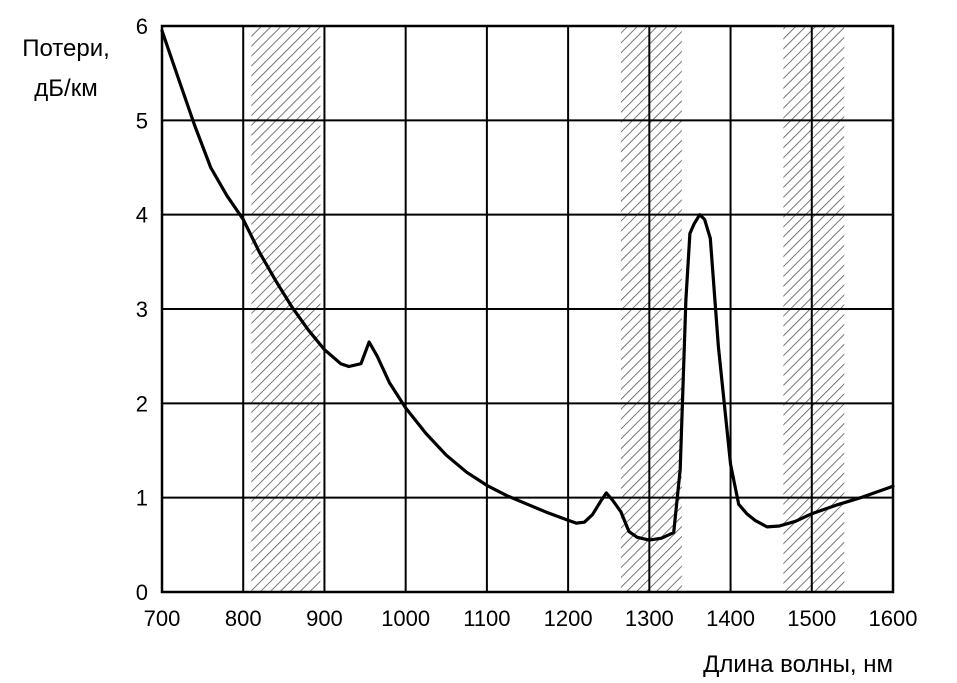 The height and width of the screenshot is (683, 957). Describe the element at coordinates (142, 26) in the screenshot. I see `y-tick-label: 6` at that location.